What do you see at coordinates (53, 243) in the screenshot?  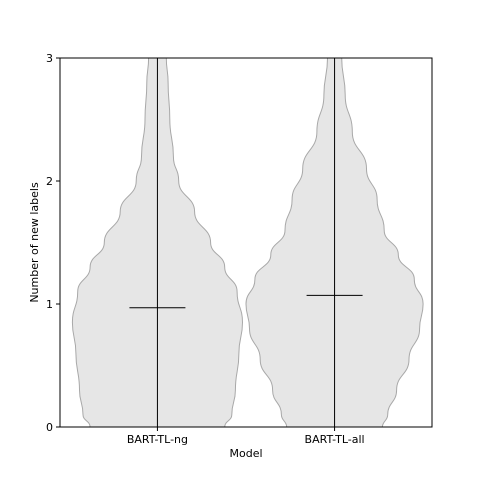 I see `y-axis: 0 1 2 3` at bounding box center [53, 243].